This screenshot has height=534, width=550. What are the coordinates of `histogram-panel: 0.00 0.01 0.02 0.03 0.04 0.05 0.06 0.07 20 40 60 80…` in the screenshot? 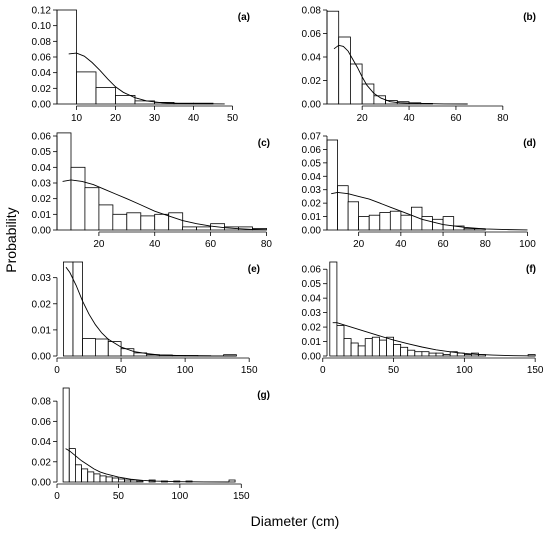 It's located at (419, 191).